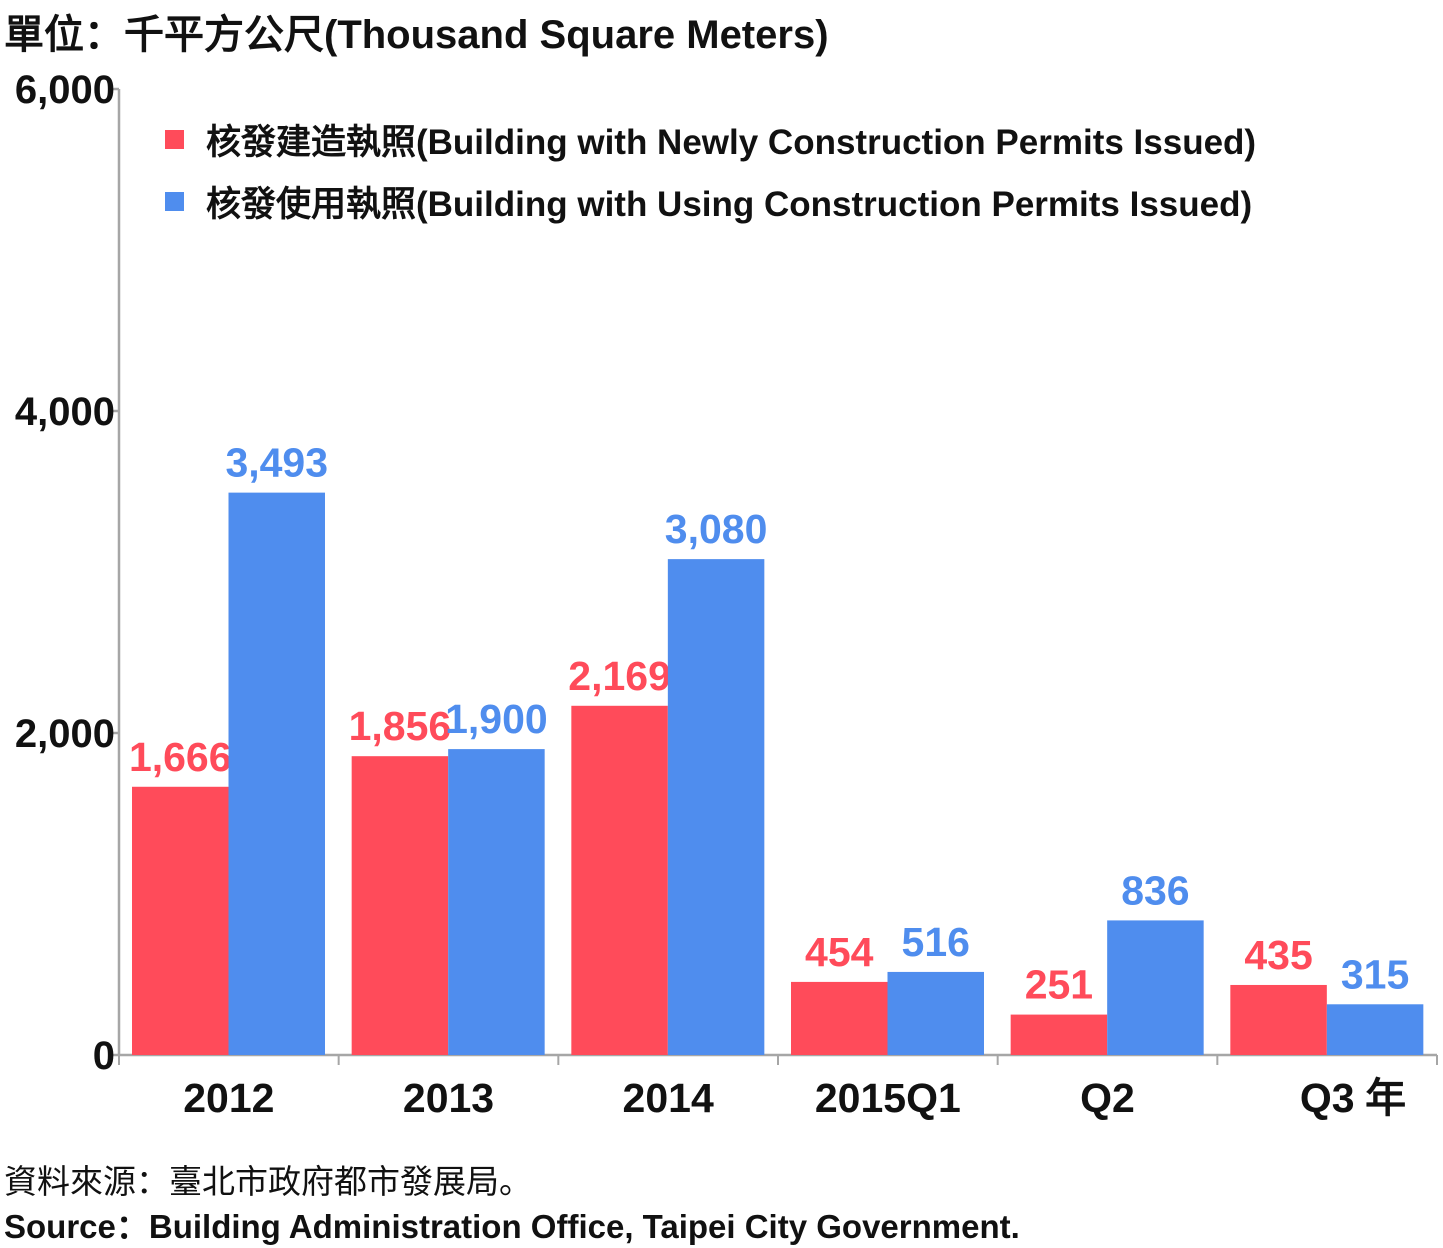 Image resolution: width=1443 pixels, height=1248 pixels. What do you see at coordinates (839, 952) in the screenshot?
I see `data-label-newly: 454` at bounding box center [839, 952].